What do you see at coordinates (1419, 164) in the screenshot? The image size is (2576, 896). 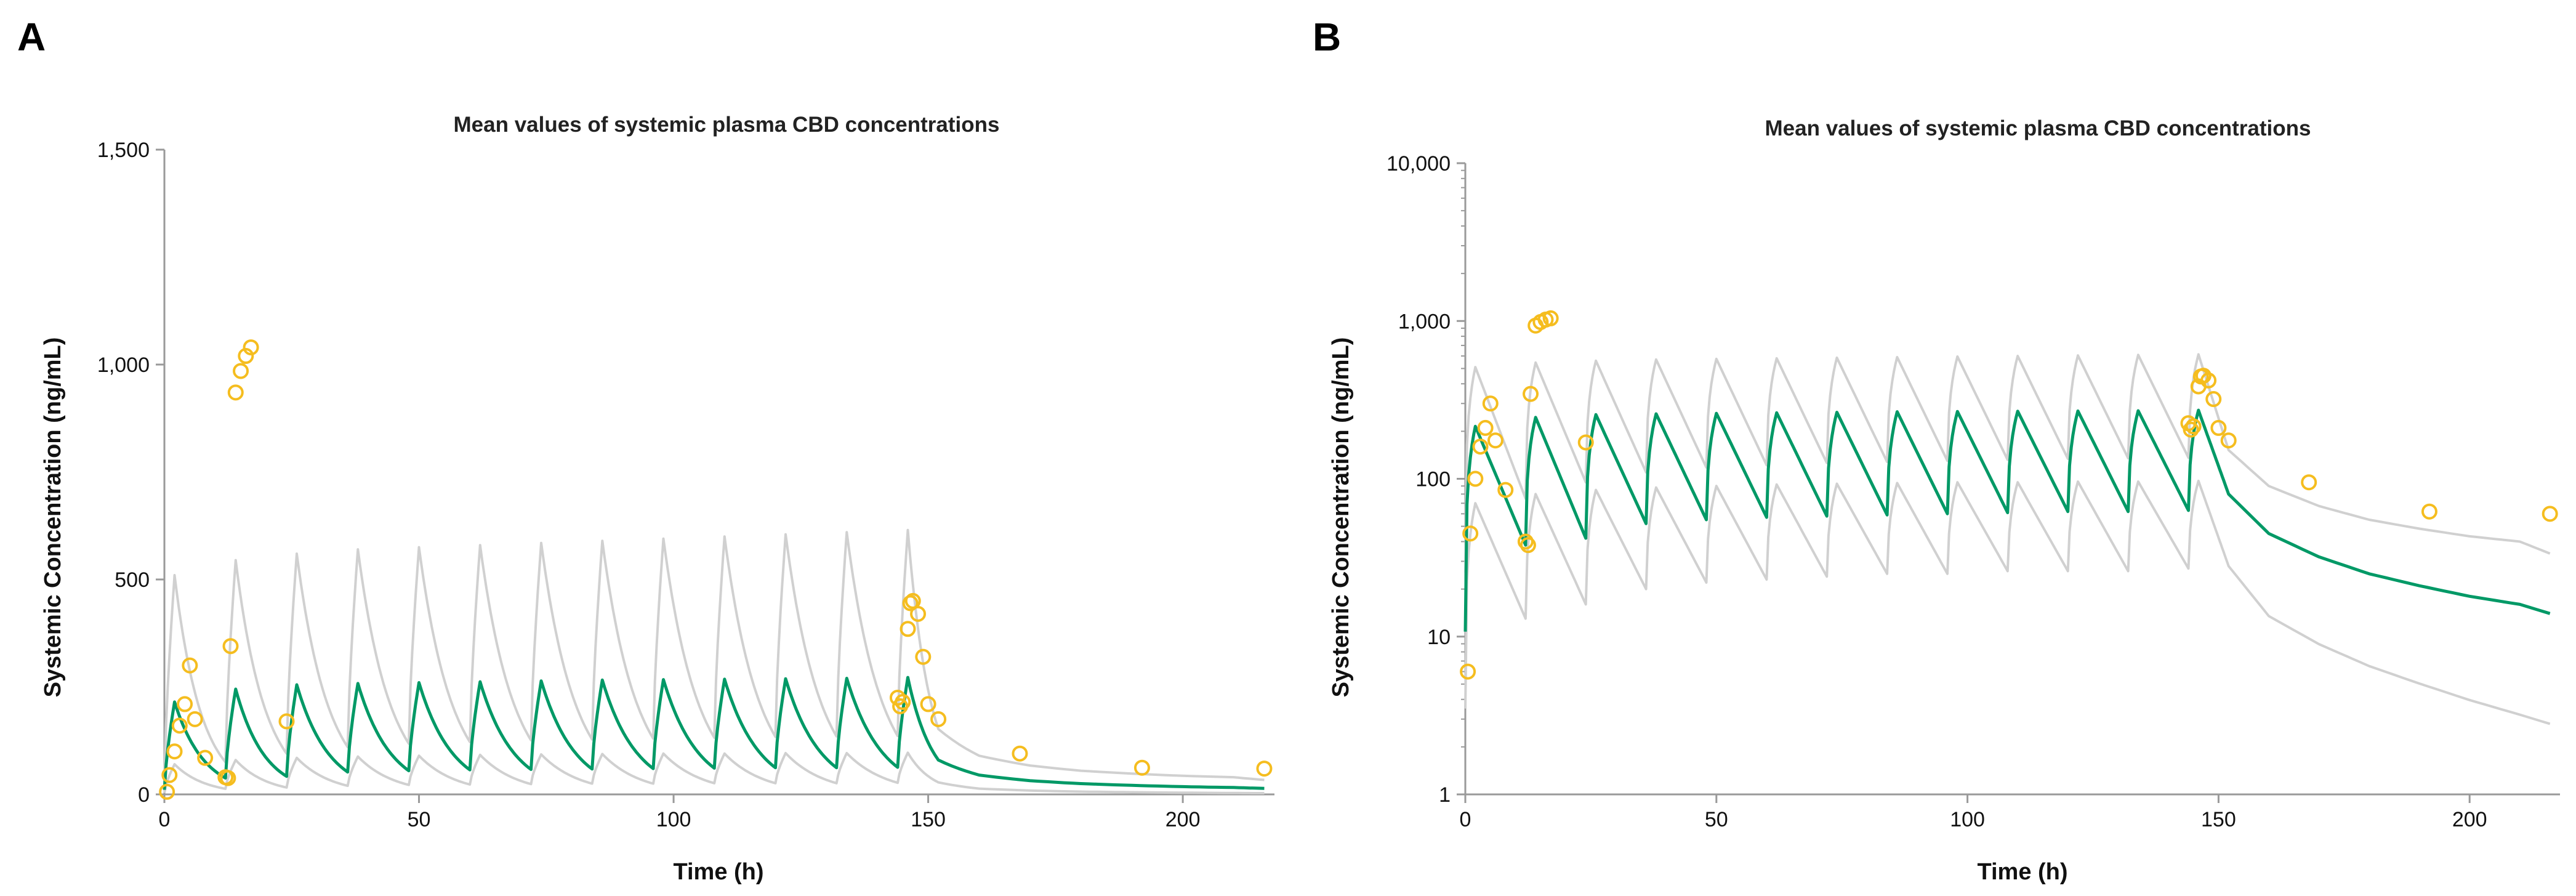 I see `panel-b-y-tick-label: 10,000` at bounding box center [1419, 164].